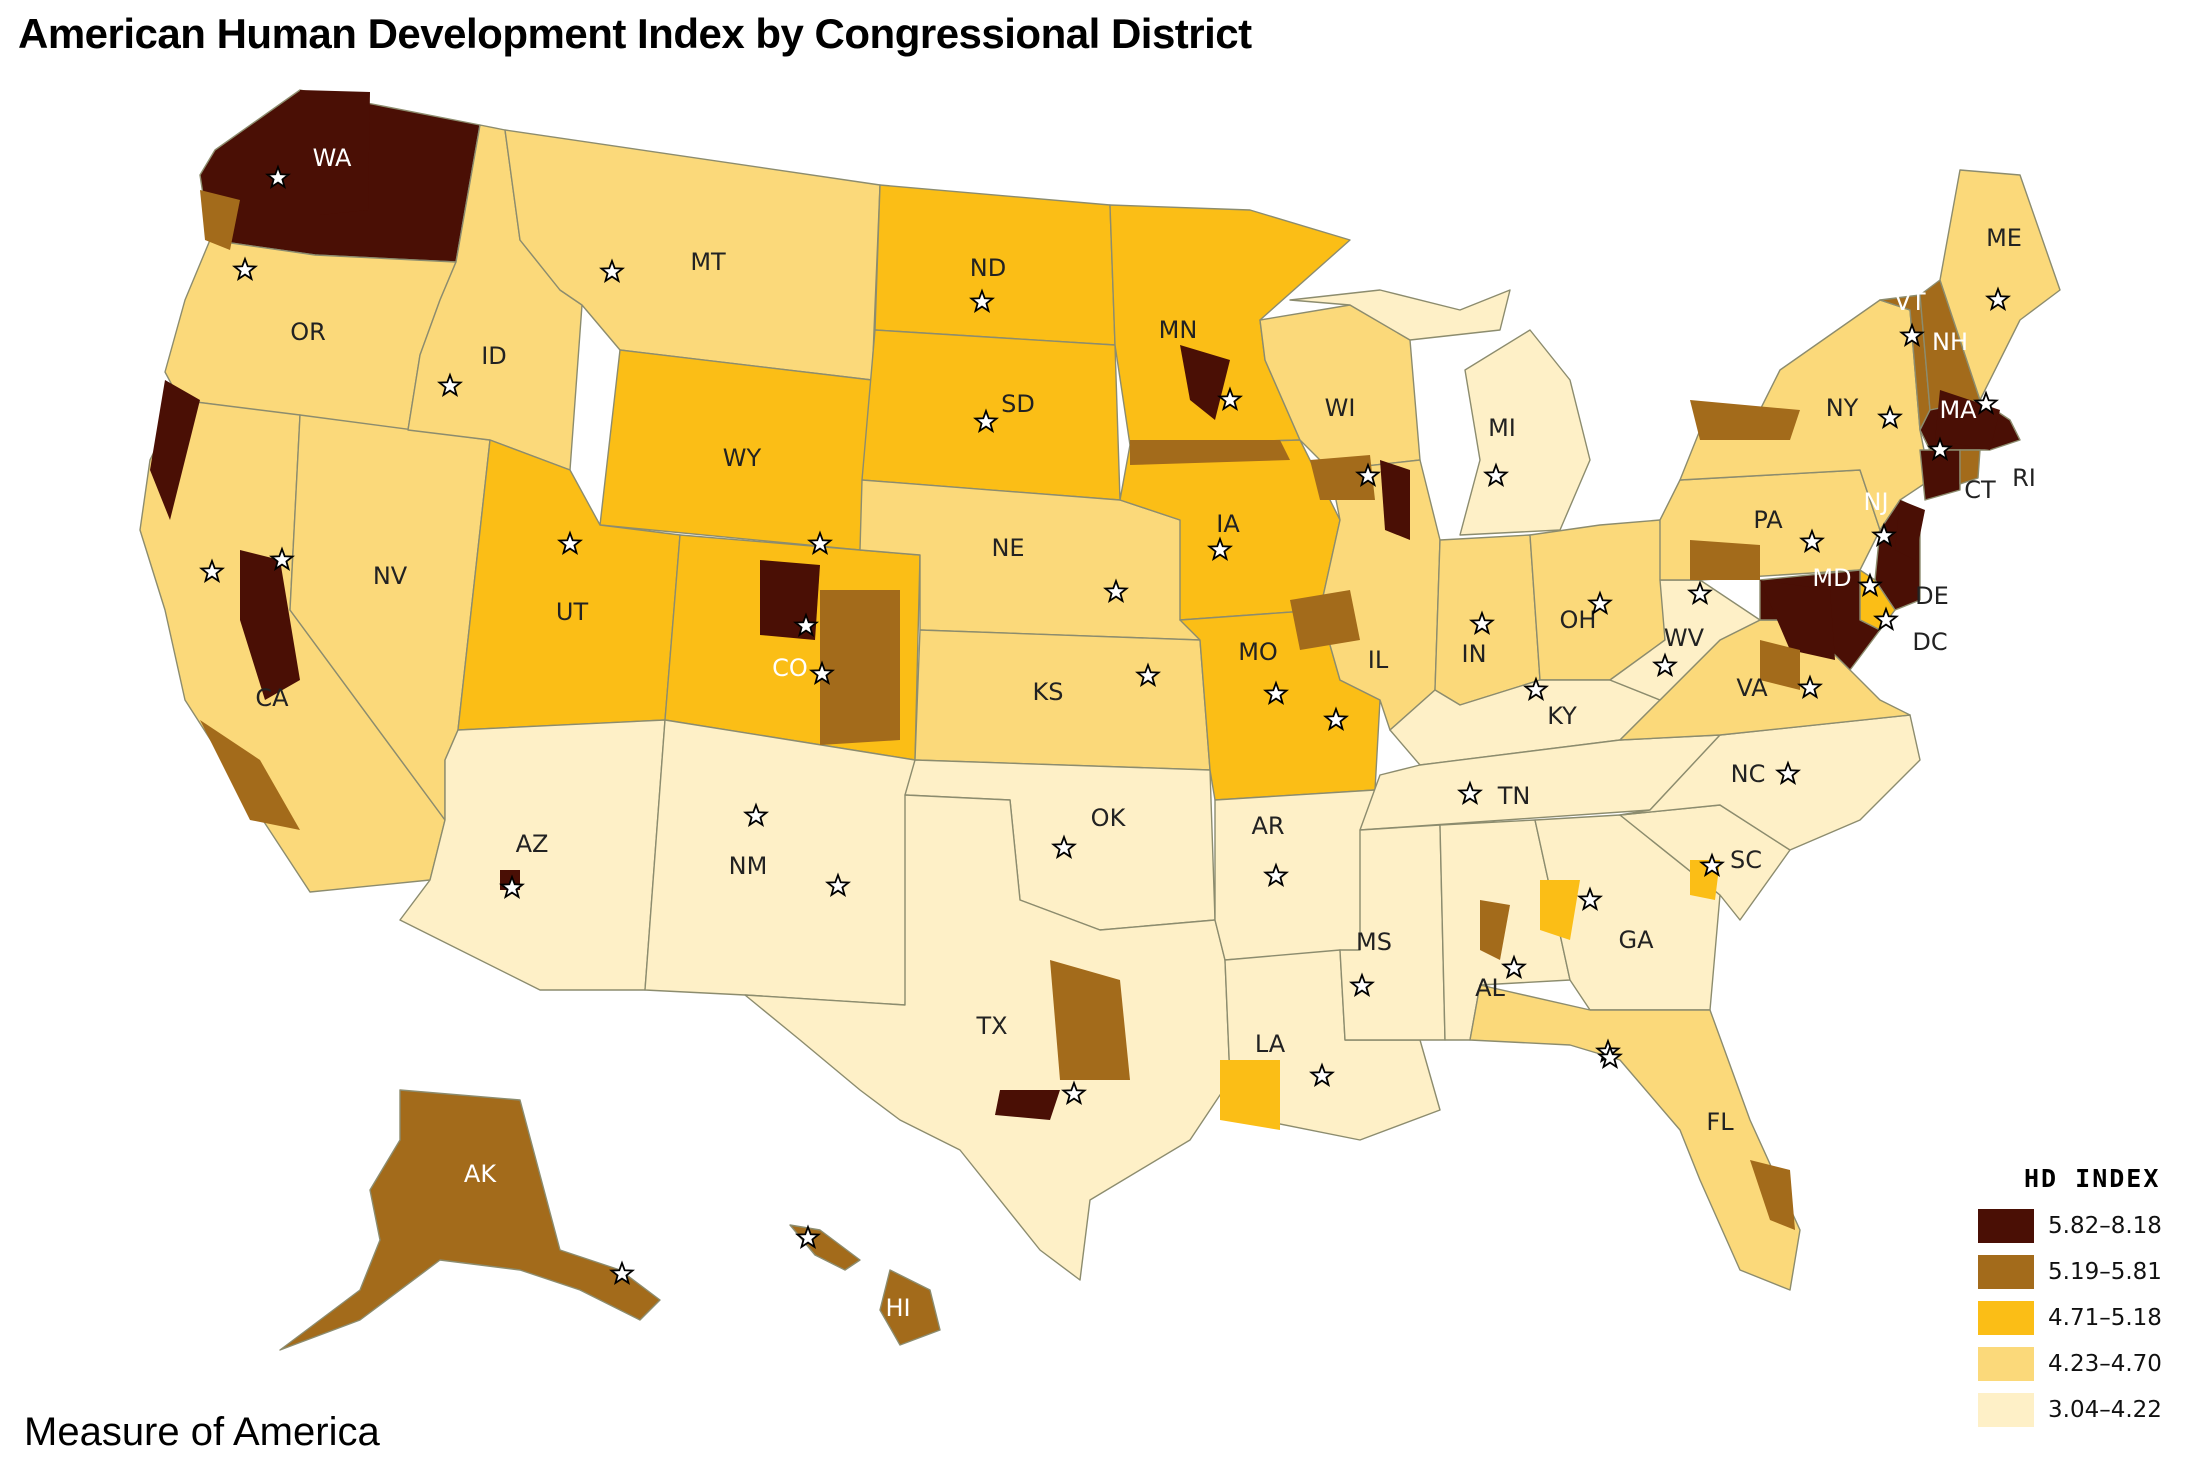  What do you see at coordinates (1258, 652) in the screenshot?
I see `state-label-mo: MO` at bounding box center [1258, 652].